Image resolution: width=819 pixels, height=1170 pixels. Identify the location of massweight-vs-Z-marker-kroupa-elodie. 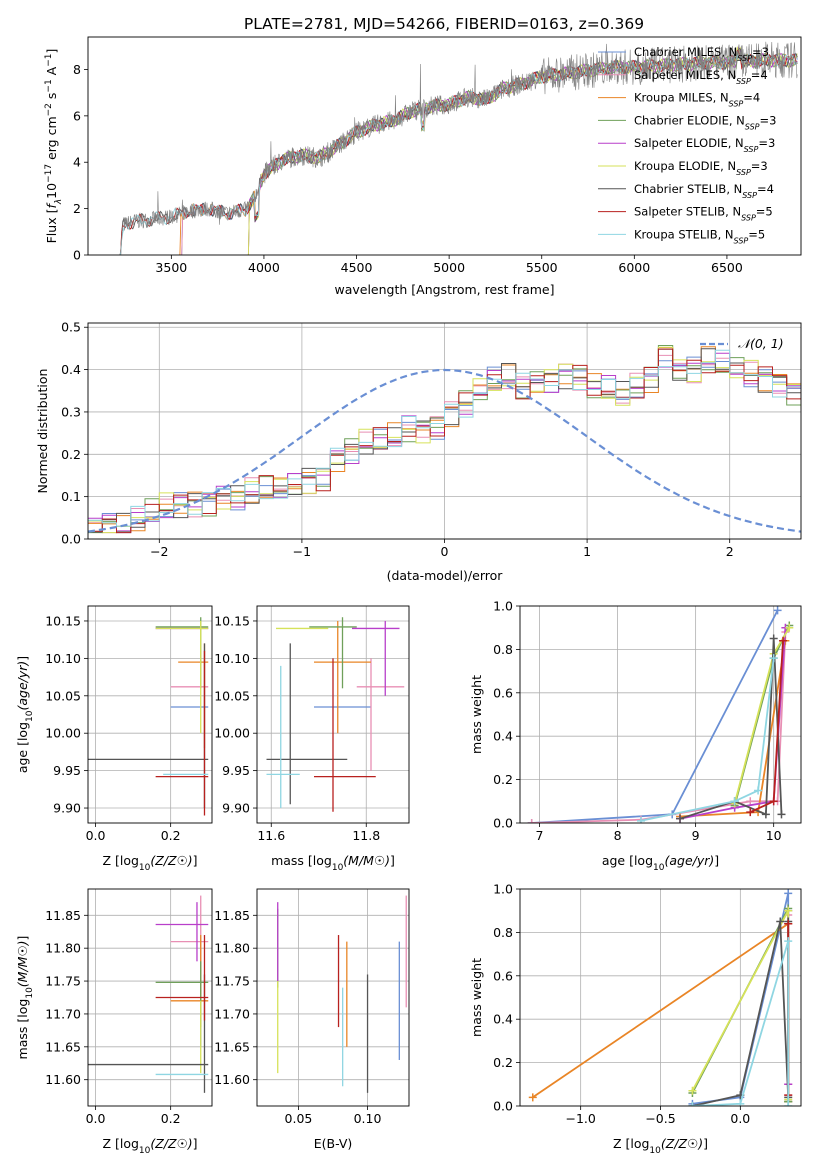
(692, 1090).